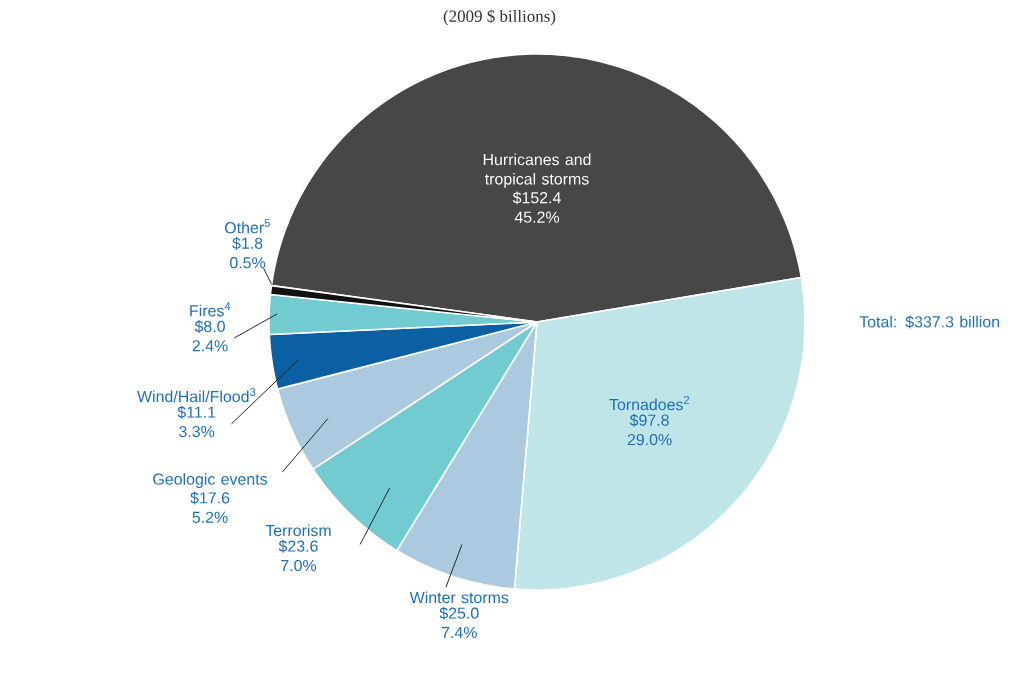 Image resolution: width=1019 pixels, height=681 pixels. What do you see at coordinates (499, 17) in the screenshot?
I see `chart-title: (2009 $ billions)` at bounding box center [499, 17].